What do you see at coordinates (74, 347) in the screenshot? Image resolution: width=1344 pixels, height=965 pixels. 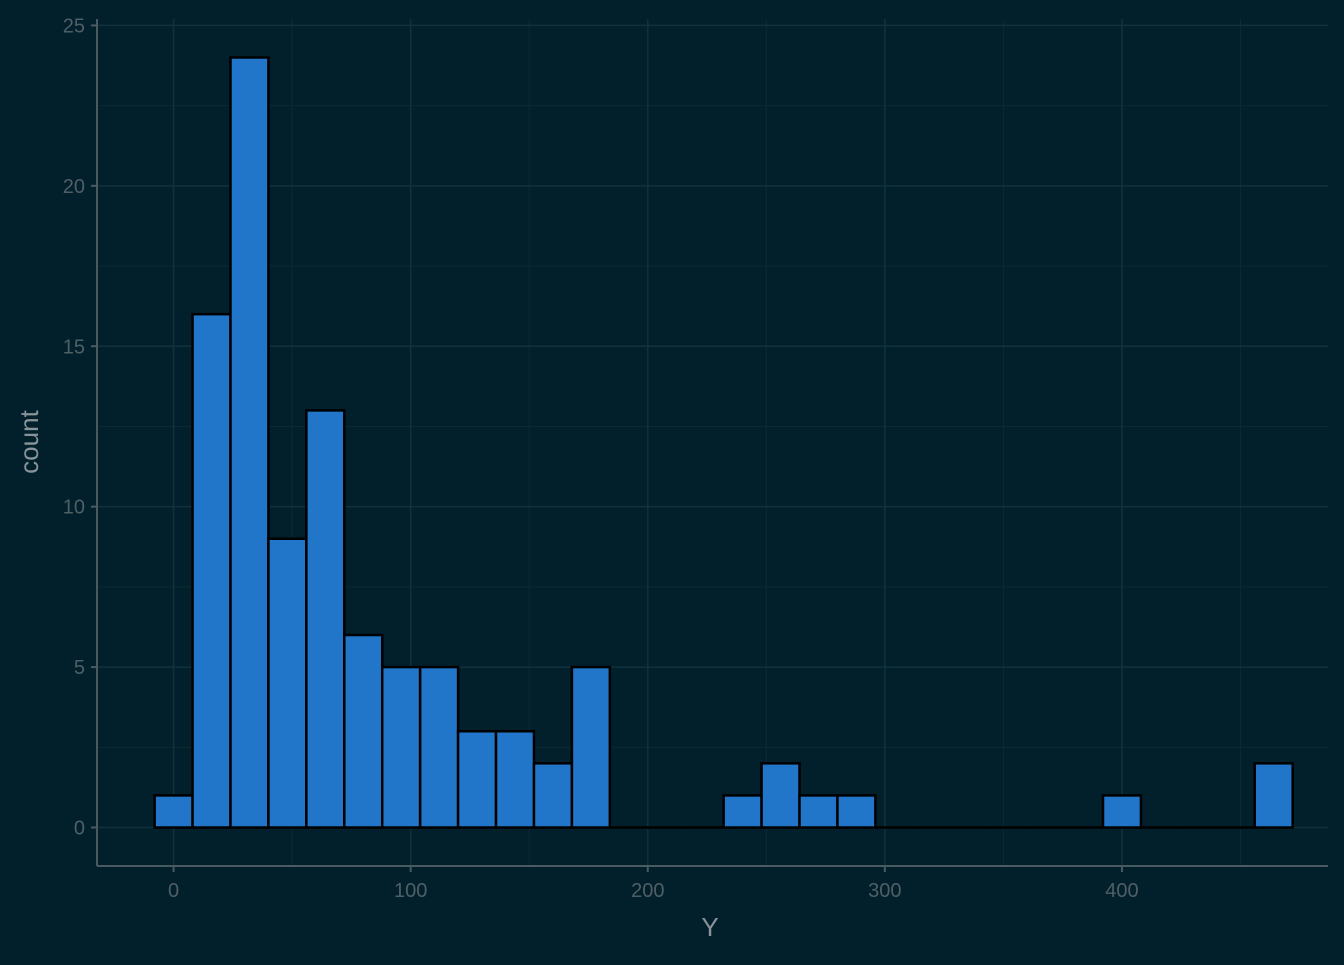 I see `y-tick-label: 15` at bounding box center [74, 347].